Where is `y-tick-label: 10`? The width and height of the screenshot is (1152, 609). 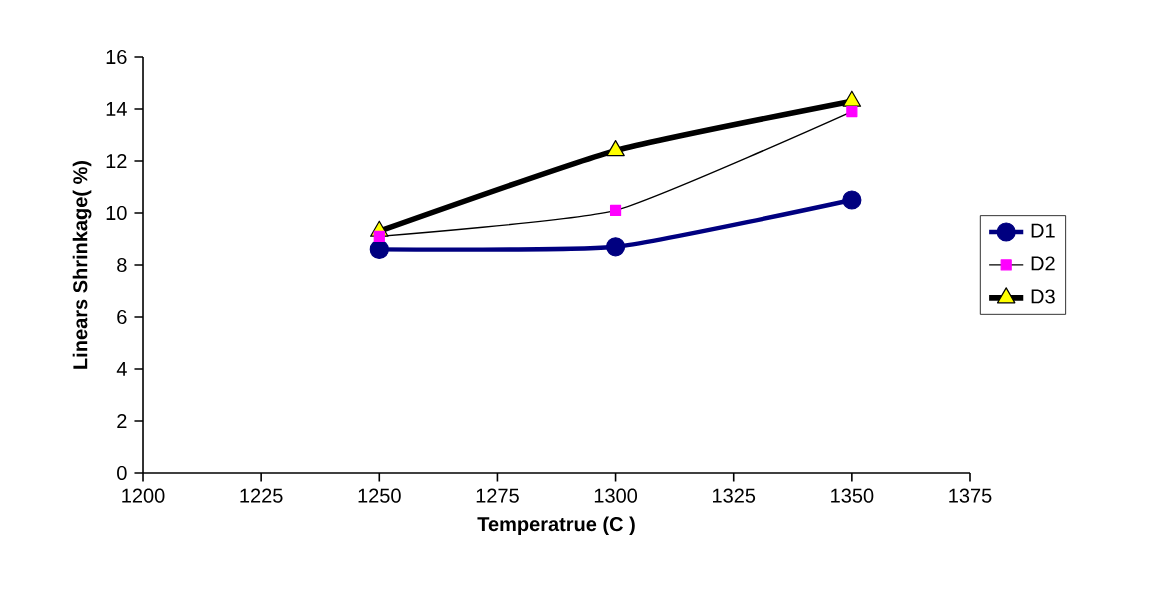 y-tick-label: 10 is located at coordinates (116, 213).